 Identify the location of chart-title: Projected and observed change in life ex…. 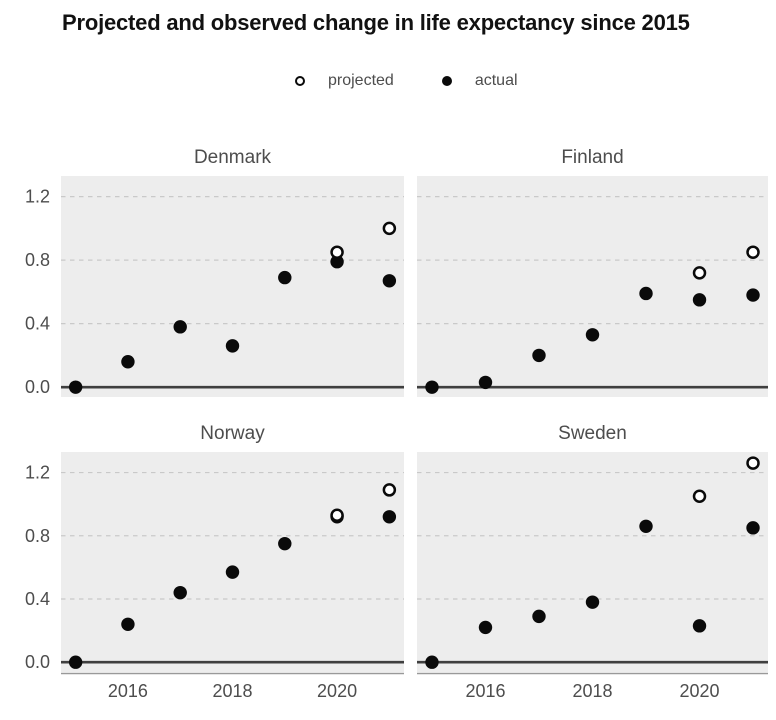
(376, 22).